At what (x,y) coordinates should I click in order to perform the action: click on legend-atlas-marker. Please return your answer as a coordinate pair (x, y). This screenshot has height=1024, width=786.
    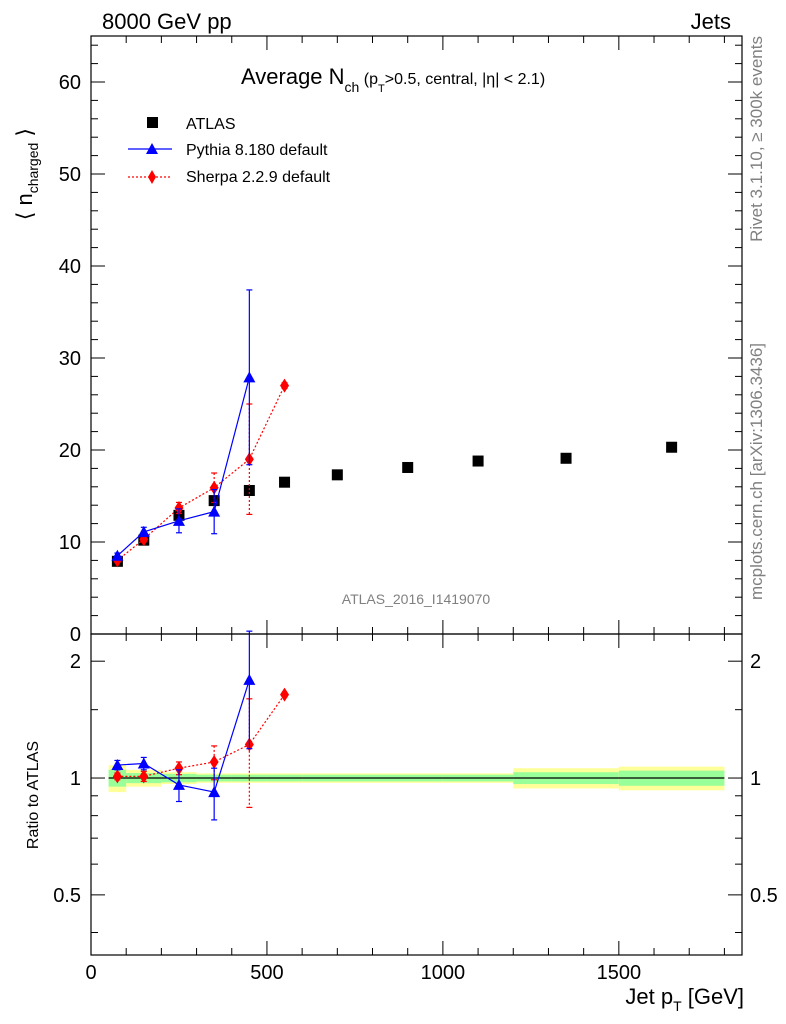
    Looking at the image, I should click on (152, 122).